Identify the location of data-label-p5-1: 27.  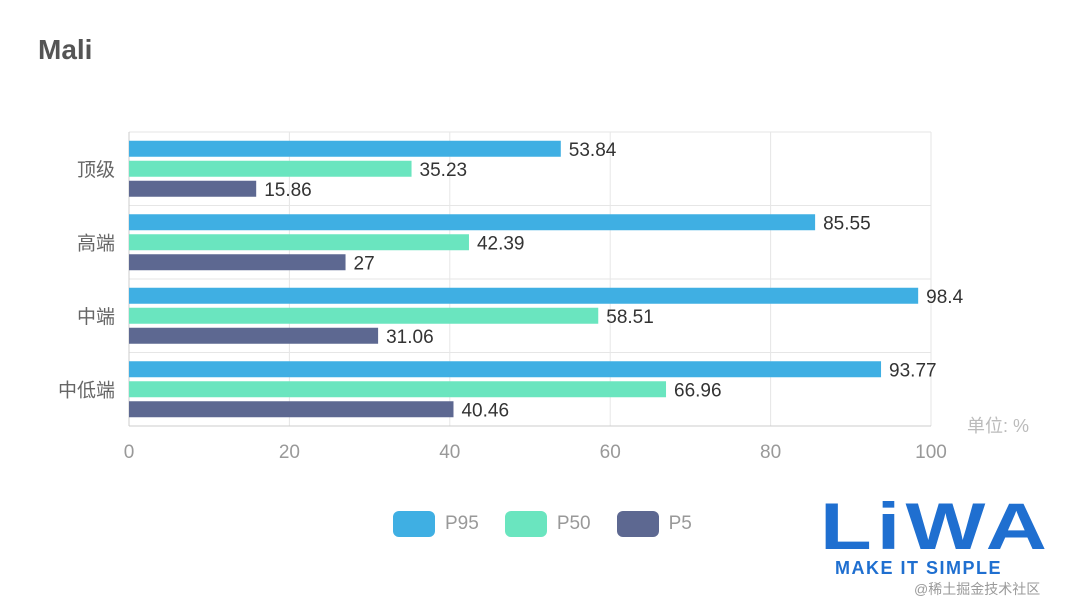
(364, 263).